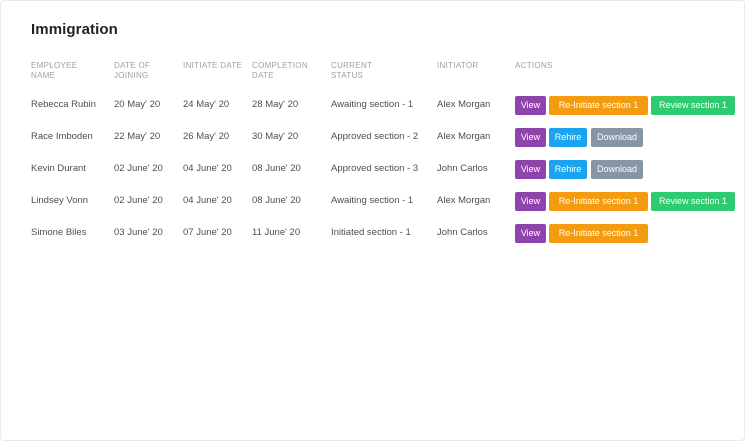 The image size is (745, 441). Describe the element at coordinates (54, 70) in the screenshot. I see `header-employee-name: EMPLOYEE NAME` at that location.